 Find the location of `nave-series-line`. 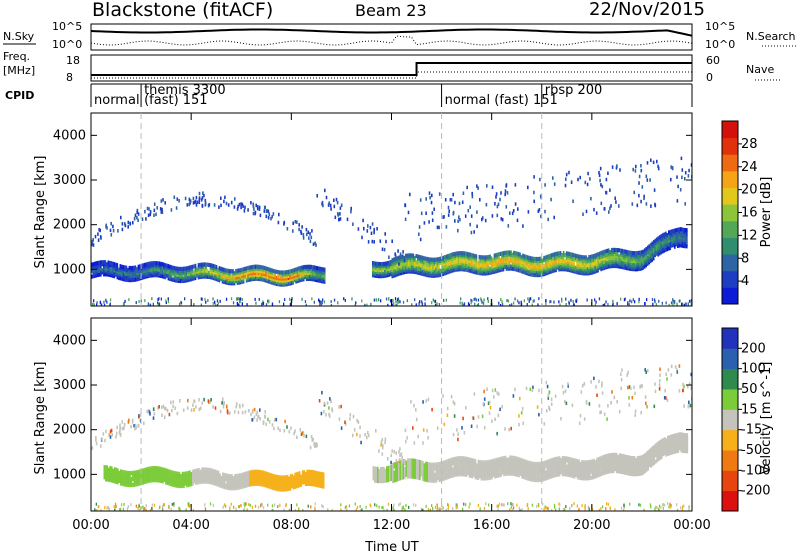

nave-series-line is located at coordinates (391, 75).